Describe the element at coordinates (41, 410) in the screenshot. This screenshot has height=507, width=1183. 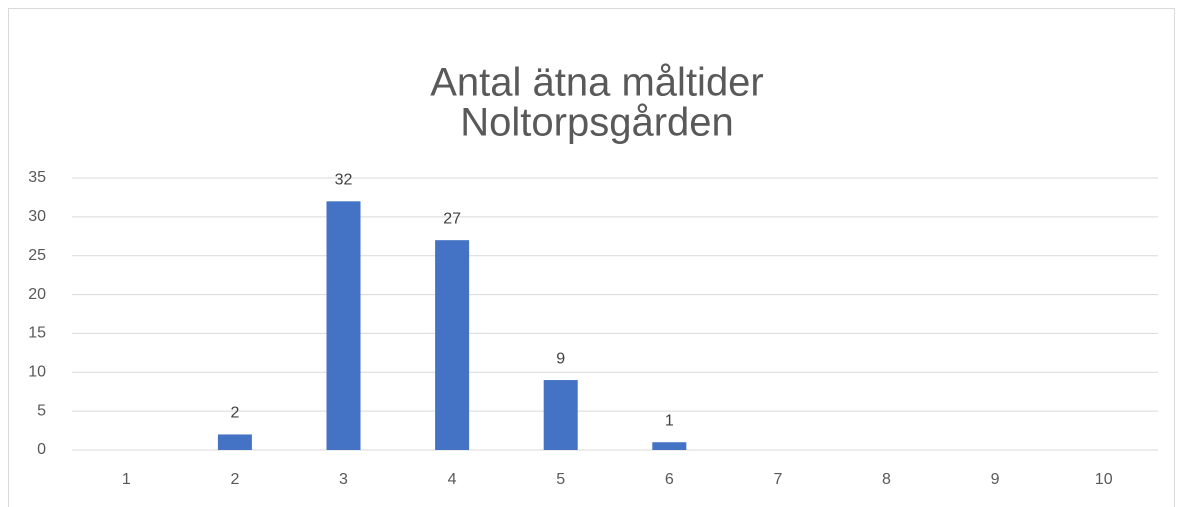
I see `y-tick-label: 5` at that location.